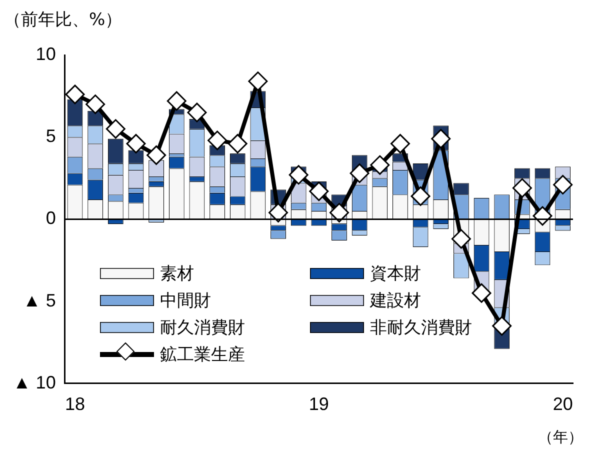  I want to click on legend-label: 中間財, so click(185, 301).